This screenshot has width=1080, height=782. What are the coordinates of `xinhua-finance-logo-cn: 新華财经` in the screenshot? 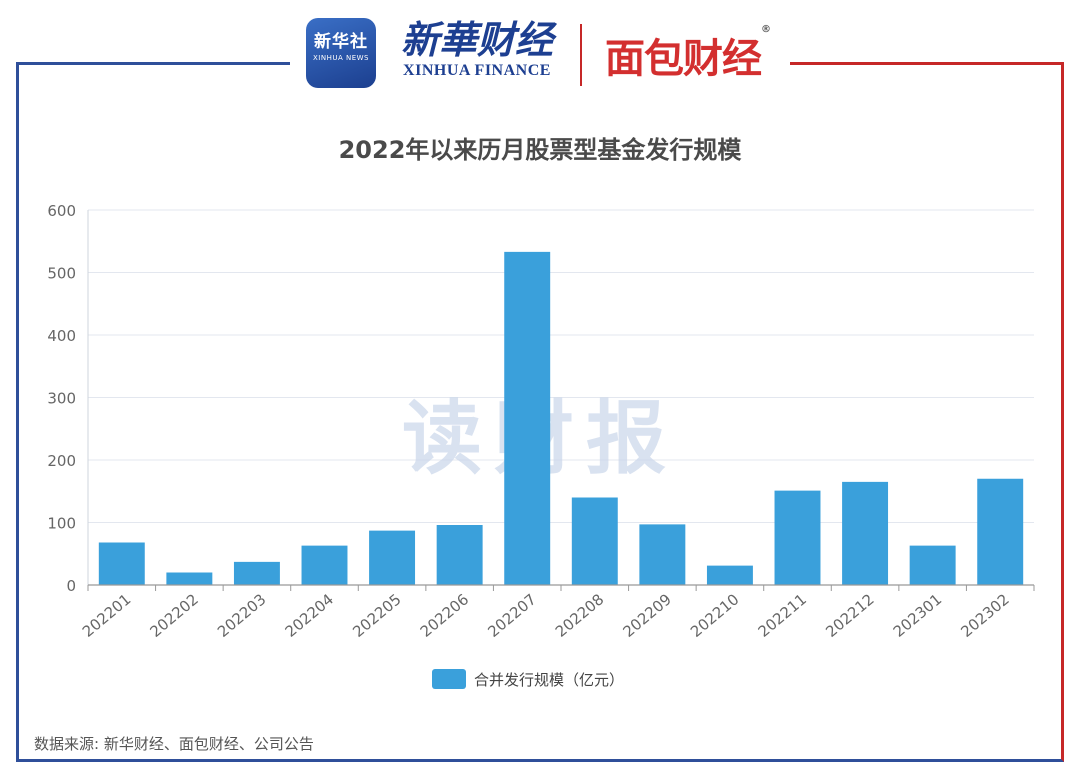 It's located at (476, 39).